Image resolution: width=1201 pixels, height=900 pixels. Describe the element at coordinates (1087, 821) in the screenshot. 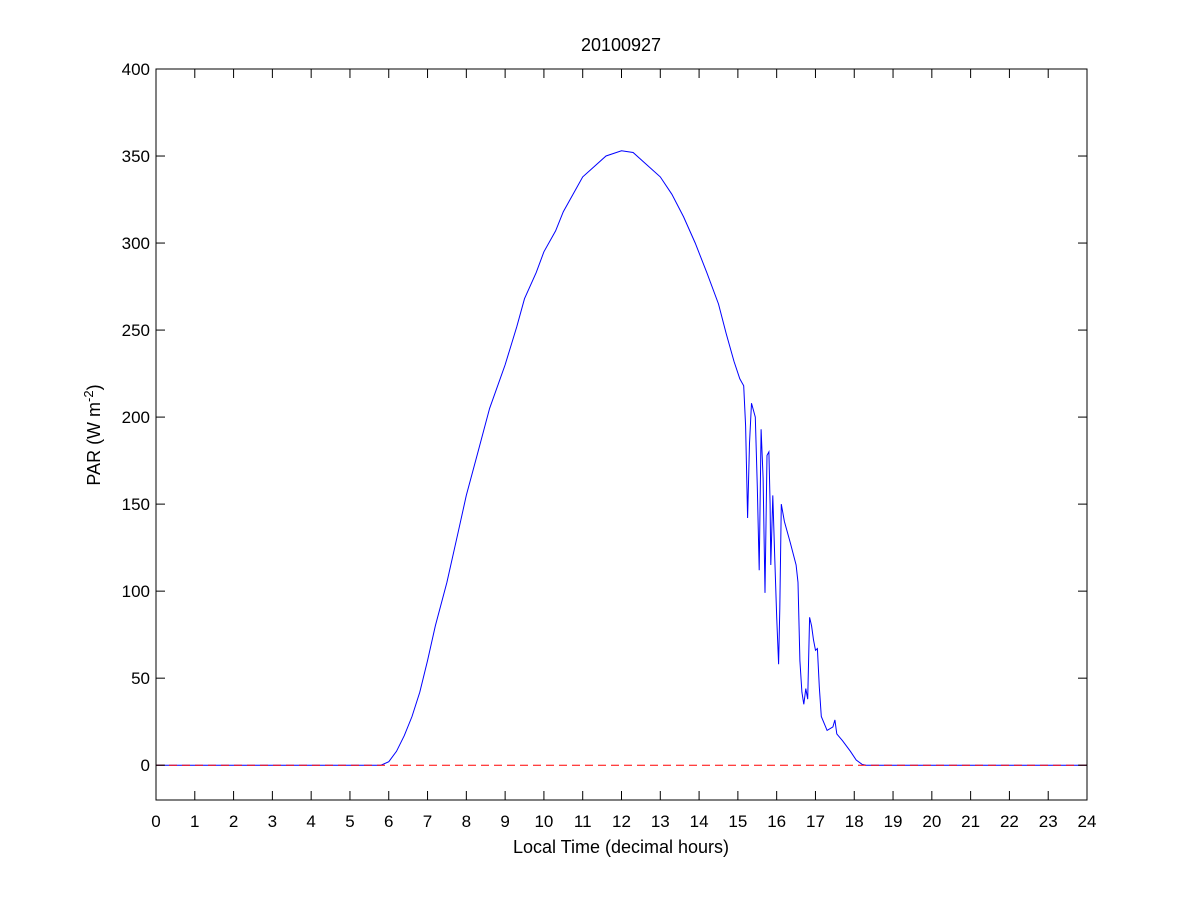

I see `x-tick-label: 24` at that location.